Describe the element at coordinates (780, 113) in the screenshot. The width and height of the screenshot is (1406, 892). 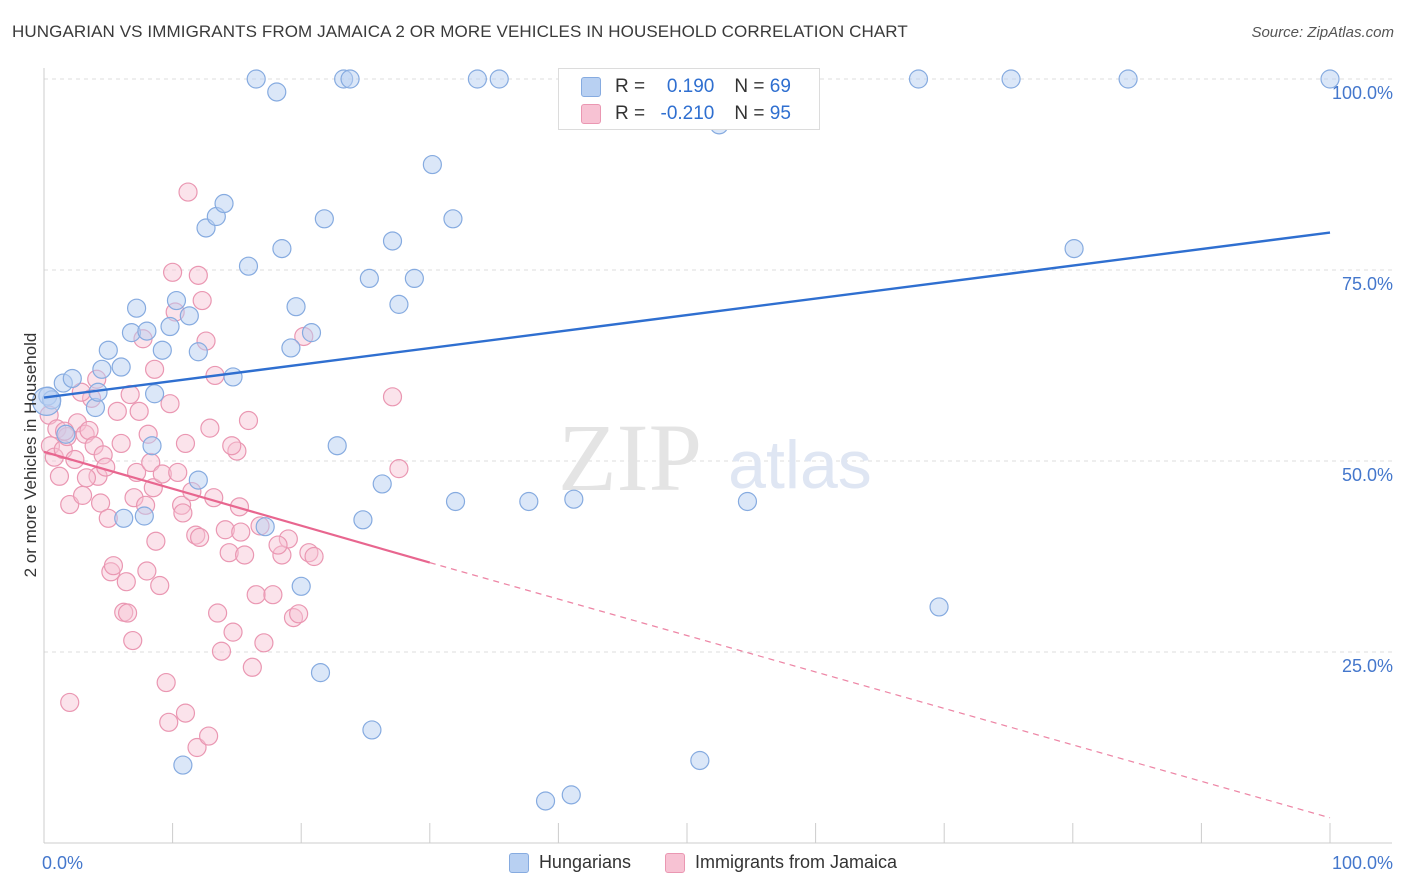
I see `stats-n-value: 95` at that location.